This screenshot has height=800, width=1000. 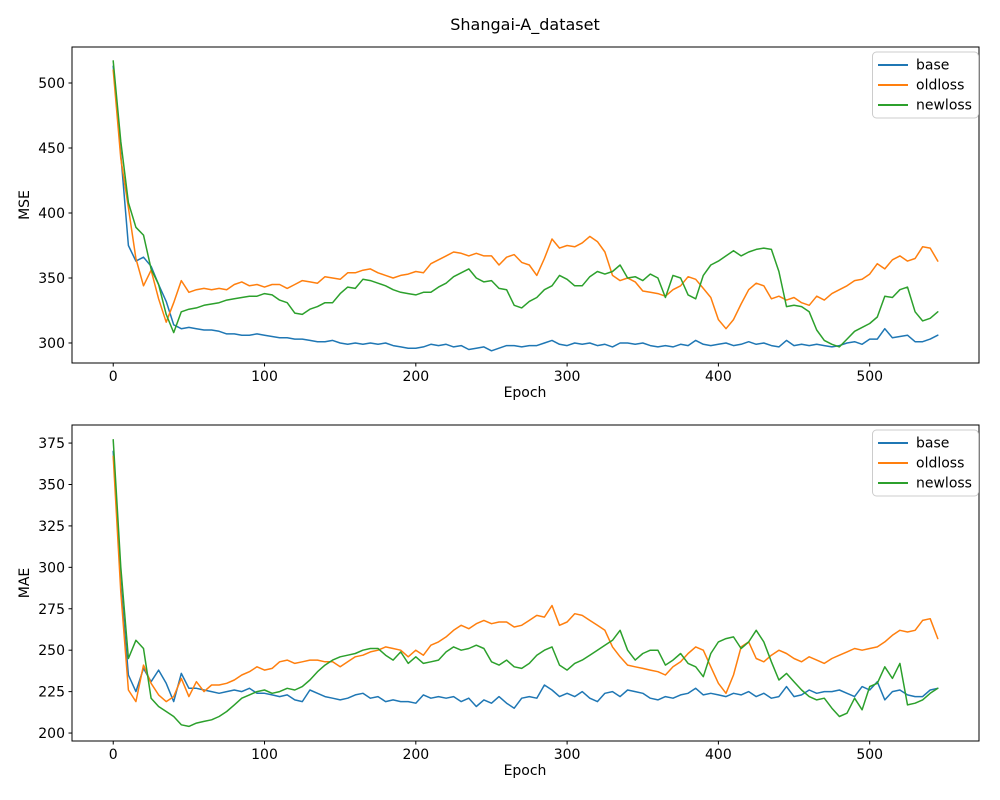 What do you see at coordinates (51, 149) in the screenshot?
I see `y-tick-label: 450` at bounding box center [51, 149].